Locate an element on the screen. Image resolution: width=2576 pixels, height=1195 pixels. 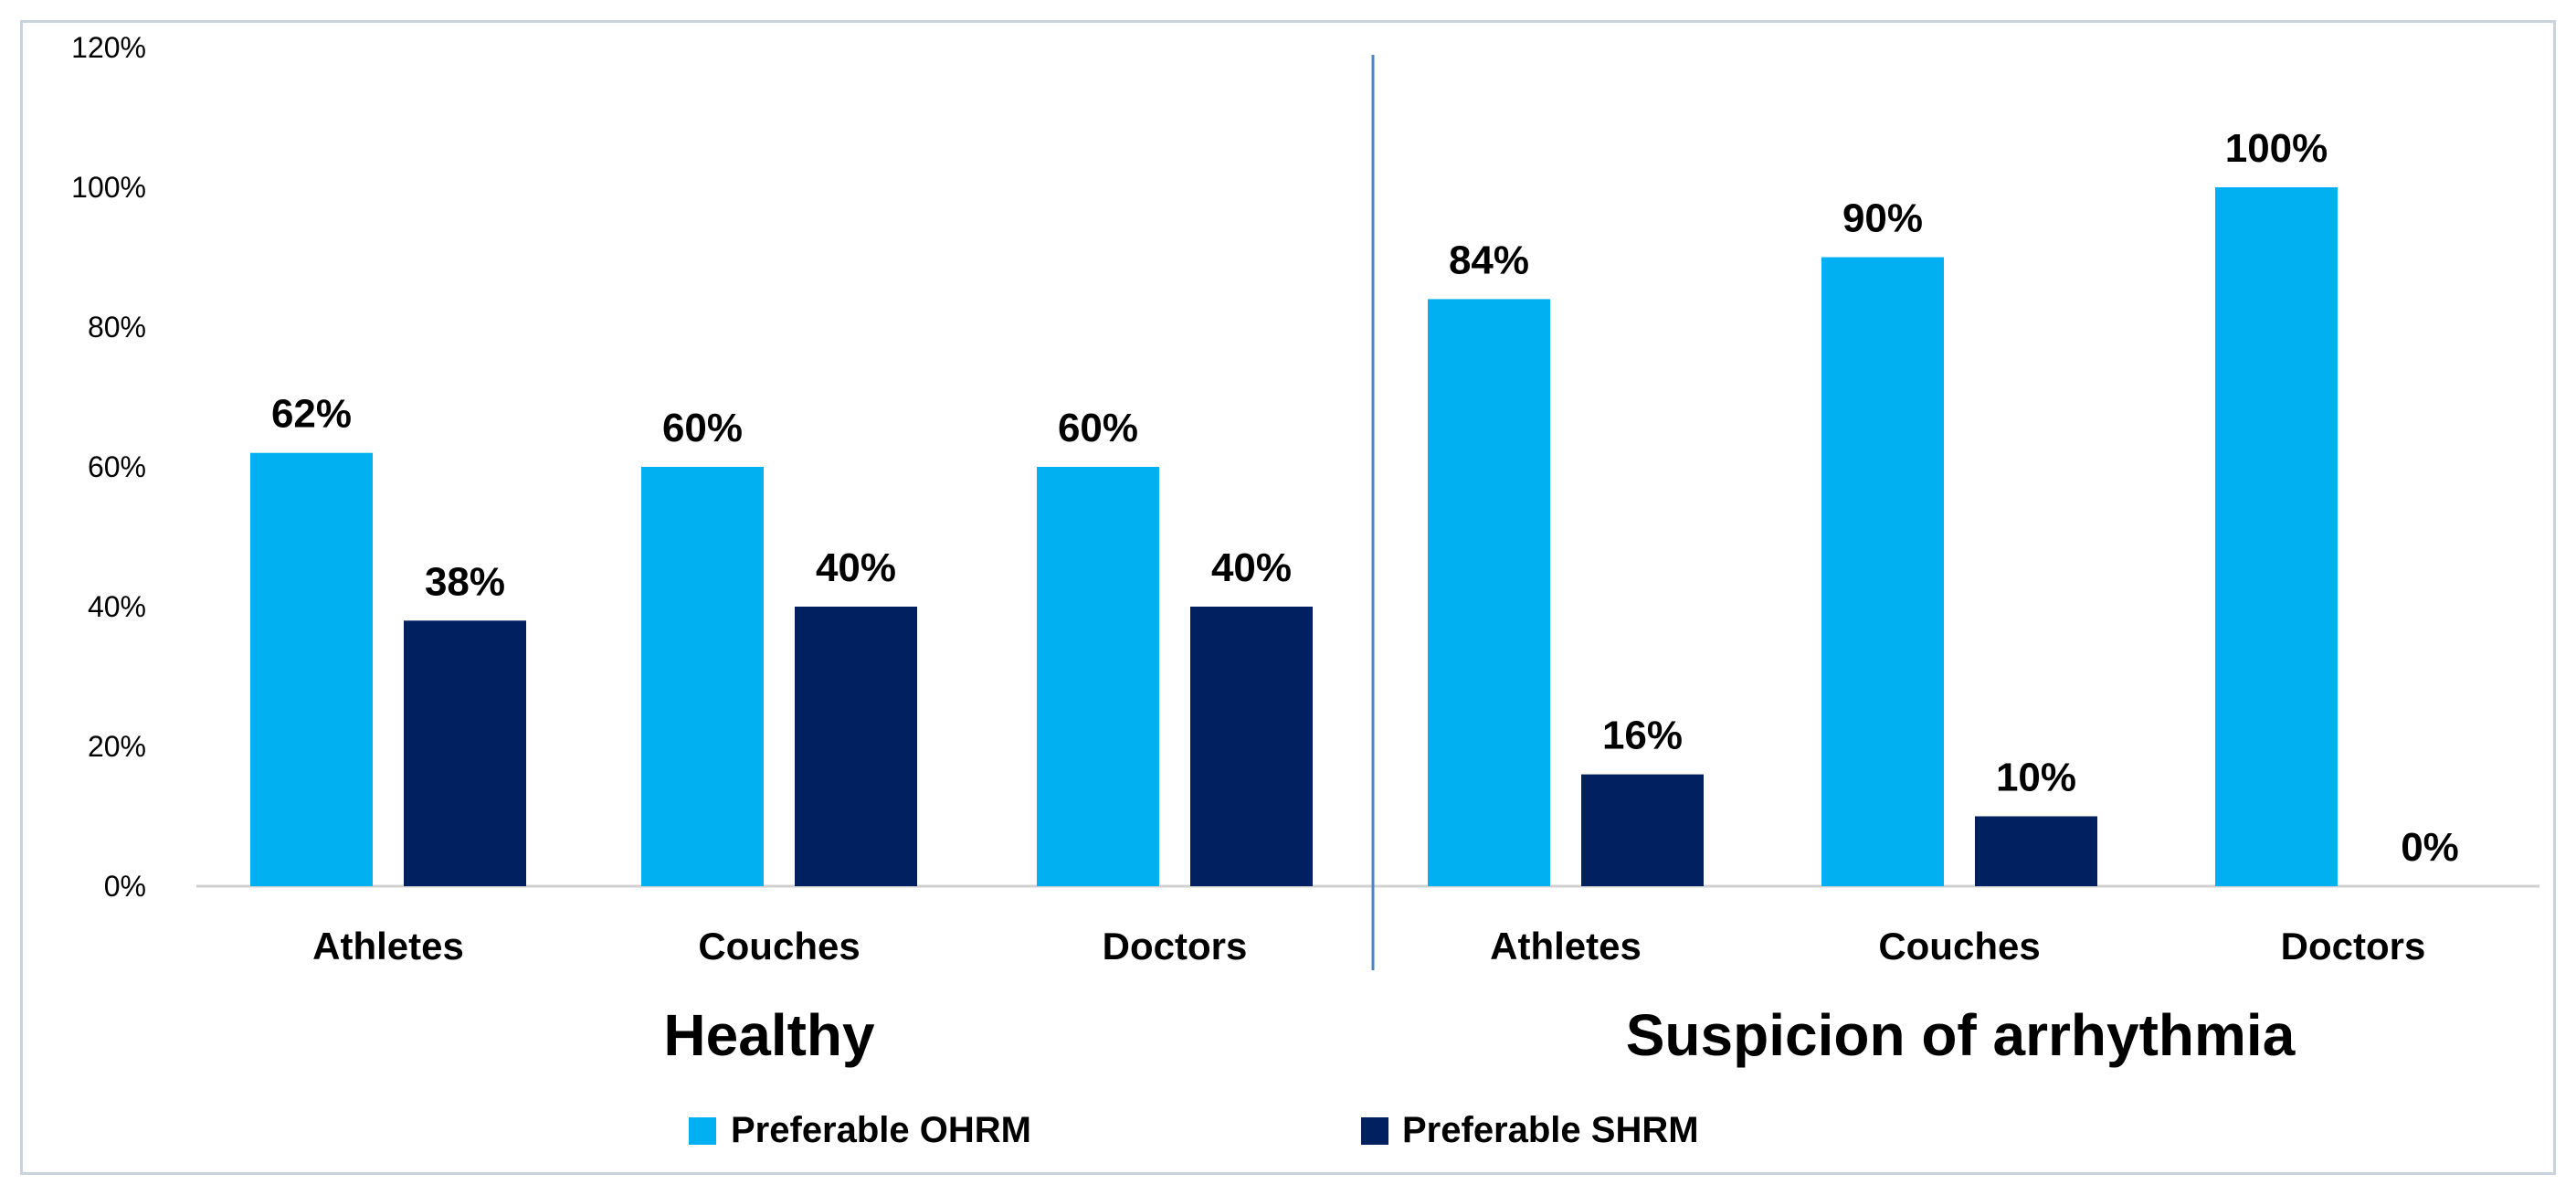
y-tick-label: 80% is located at coordinates (117, 327).